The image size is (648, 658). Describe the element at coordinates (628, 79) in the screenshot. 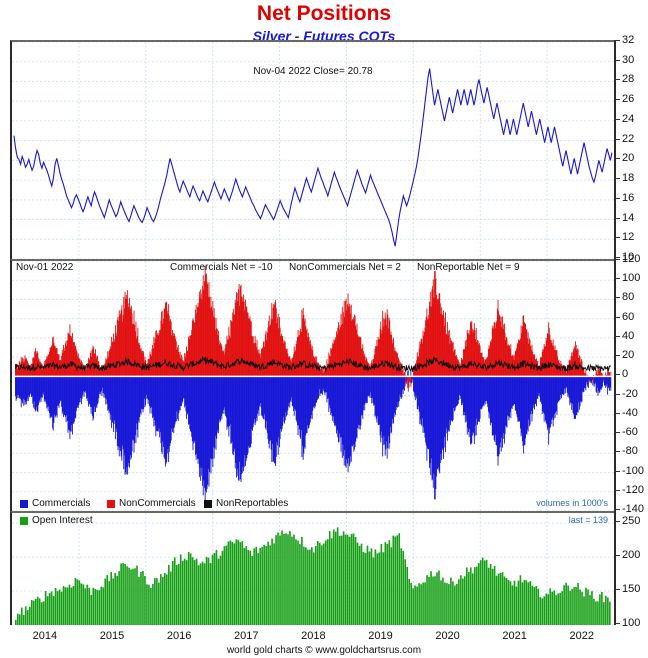

I see `axis-tick-label: 28` at that location.